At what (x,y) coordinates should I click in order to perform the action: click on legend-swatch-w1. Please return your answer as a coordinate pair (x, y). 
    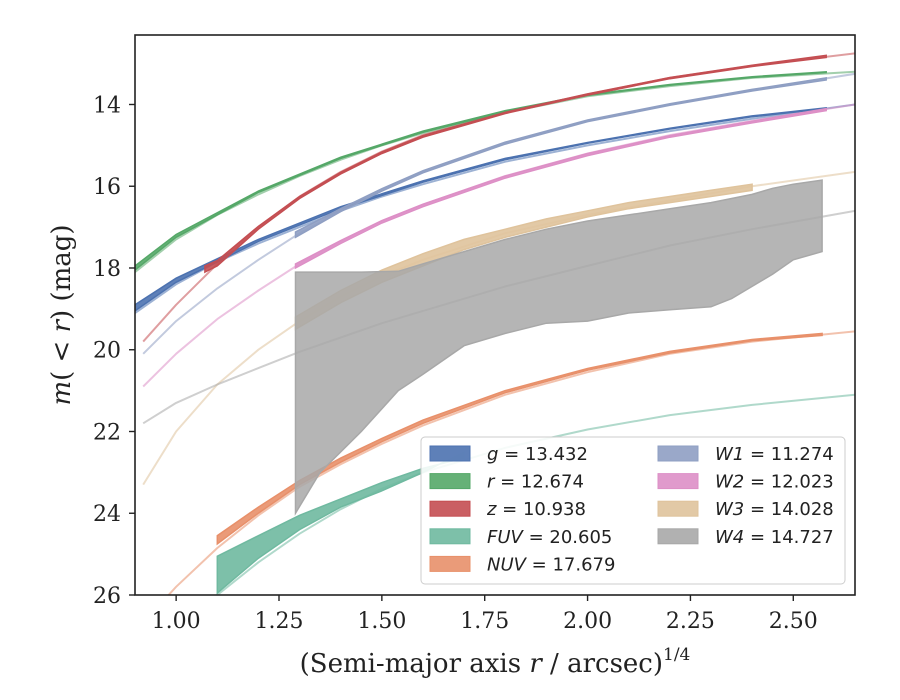
    Looking at the image, I should click on (678, 453).